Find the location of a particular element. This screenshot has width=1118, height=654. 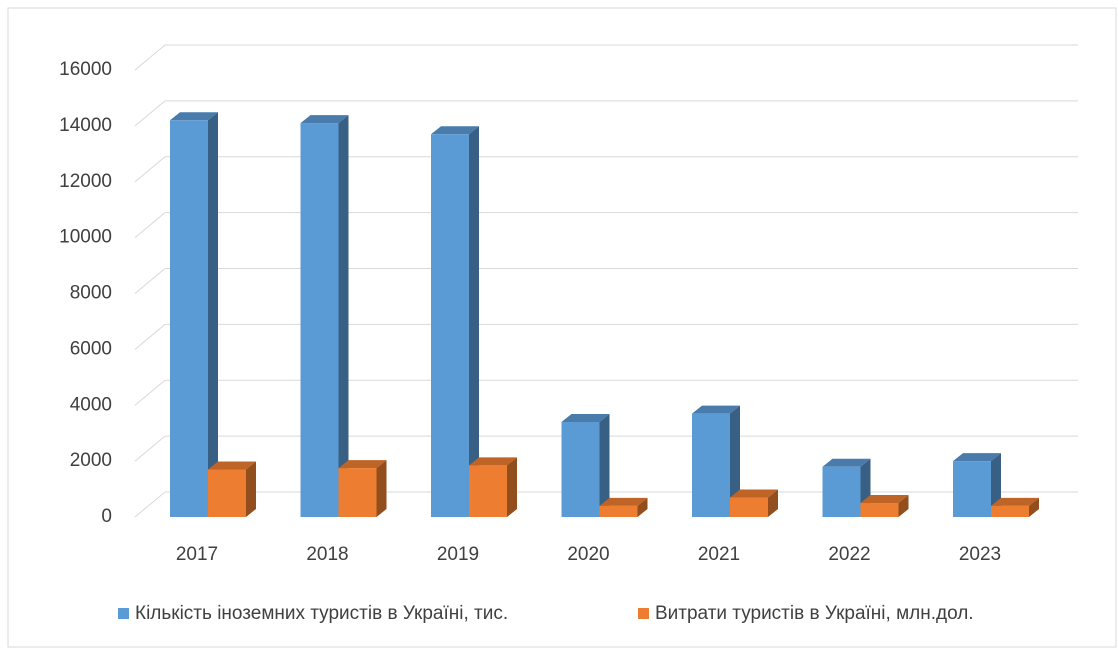

x-tick-label: 2018 is located at coordinates (327, 554).